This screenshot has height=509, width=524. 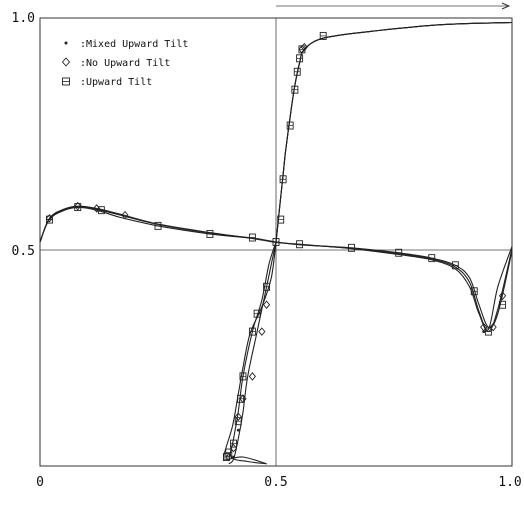 What do you see at coordinates (66, 62) in the screenshot?
I see `legend-diamond-marker` at bounding box center [66, 62].